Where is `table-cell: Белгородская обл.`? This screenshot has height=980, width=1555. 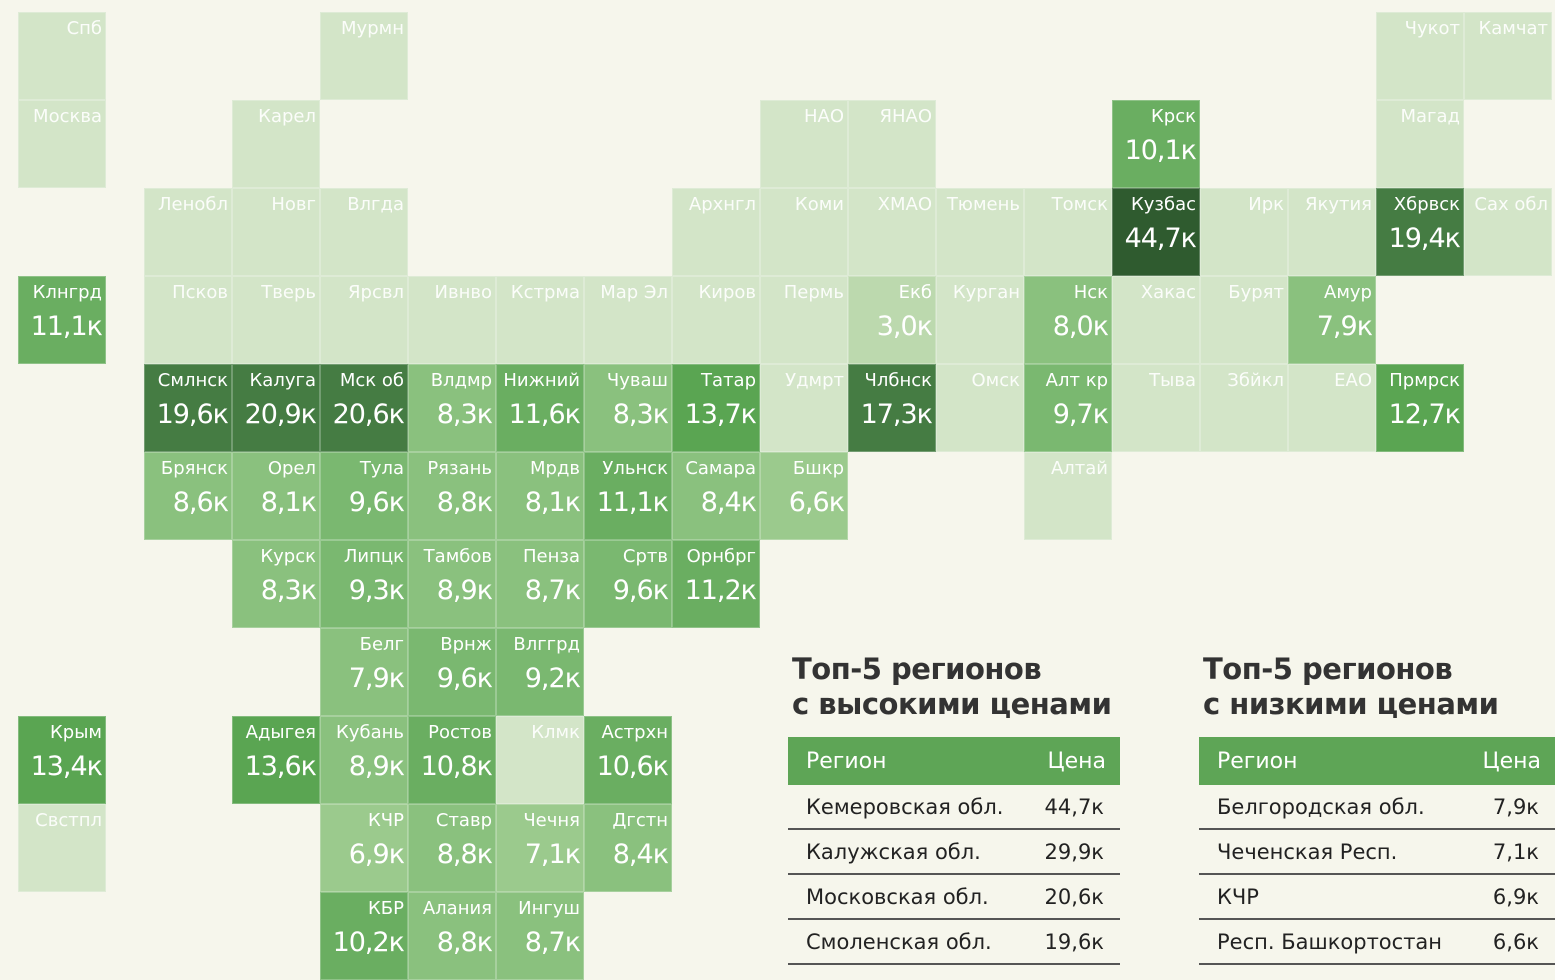
table-cell: Белгородская обл. is located at coordinates (1321, 806).